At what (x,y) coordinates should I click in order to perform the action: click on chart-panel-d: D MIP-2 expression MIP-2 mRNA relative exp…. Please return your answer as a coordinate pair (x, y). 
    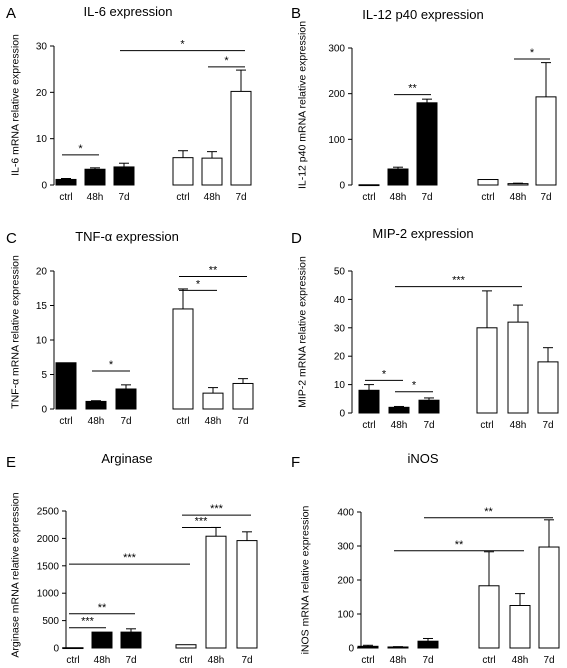
    Looking at the image, I should click on (425, 328).